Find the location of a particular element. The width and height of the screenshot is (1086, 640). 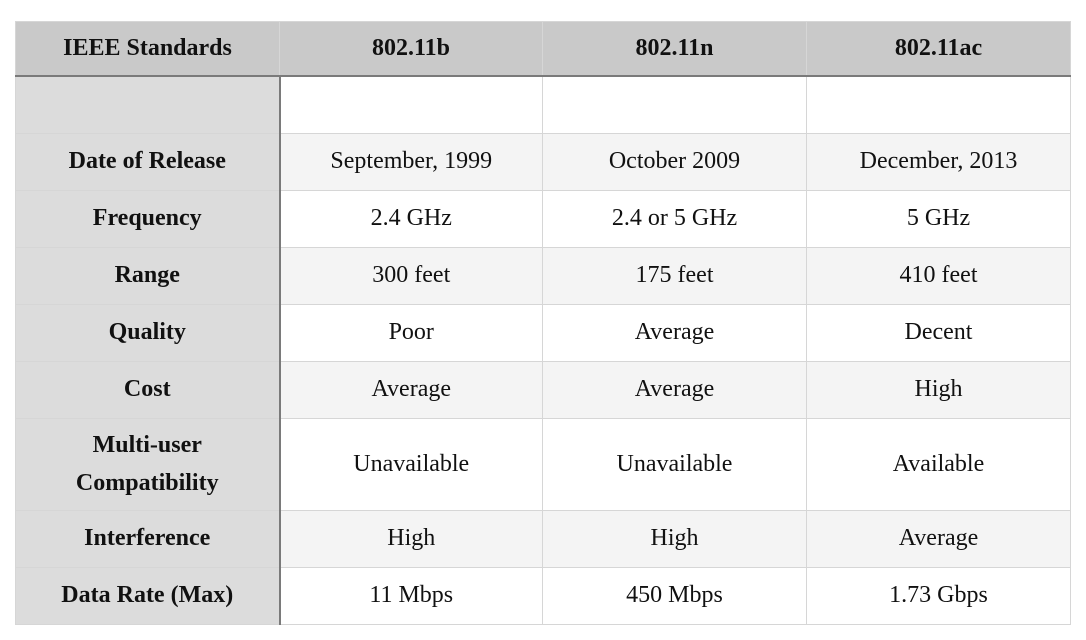

table-cell: 11 Mbps is located at coordinates (411, 595).